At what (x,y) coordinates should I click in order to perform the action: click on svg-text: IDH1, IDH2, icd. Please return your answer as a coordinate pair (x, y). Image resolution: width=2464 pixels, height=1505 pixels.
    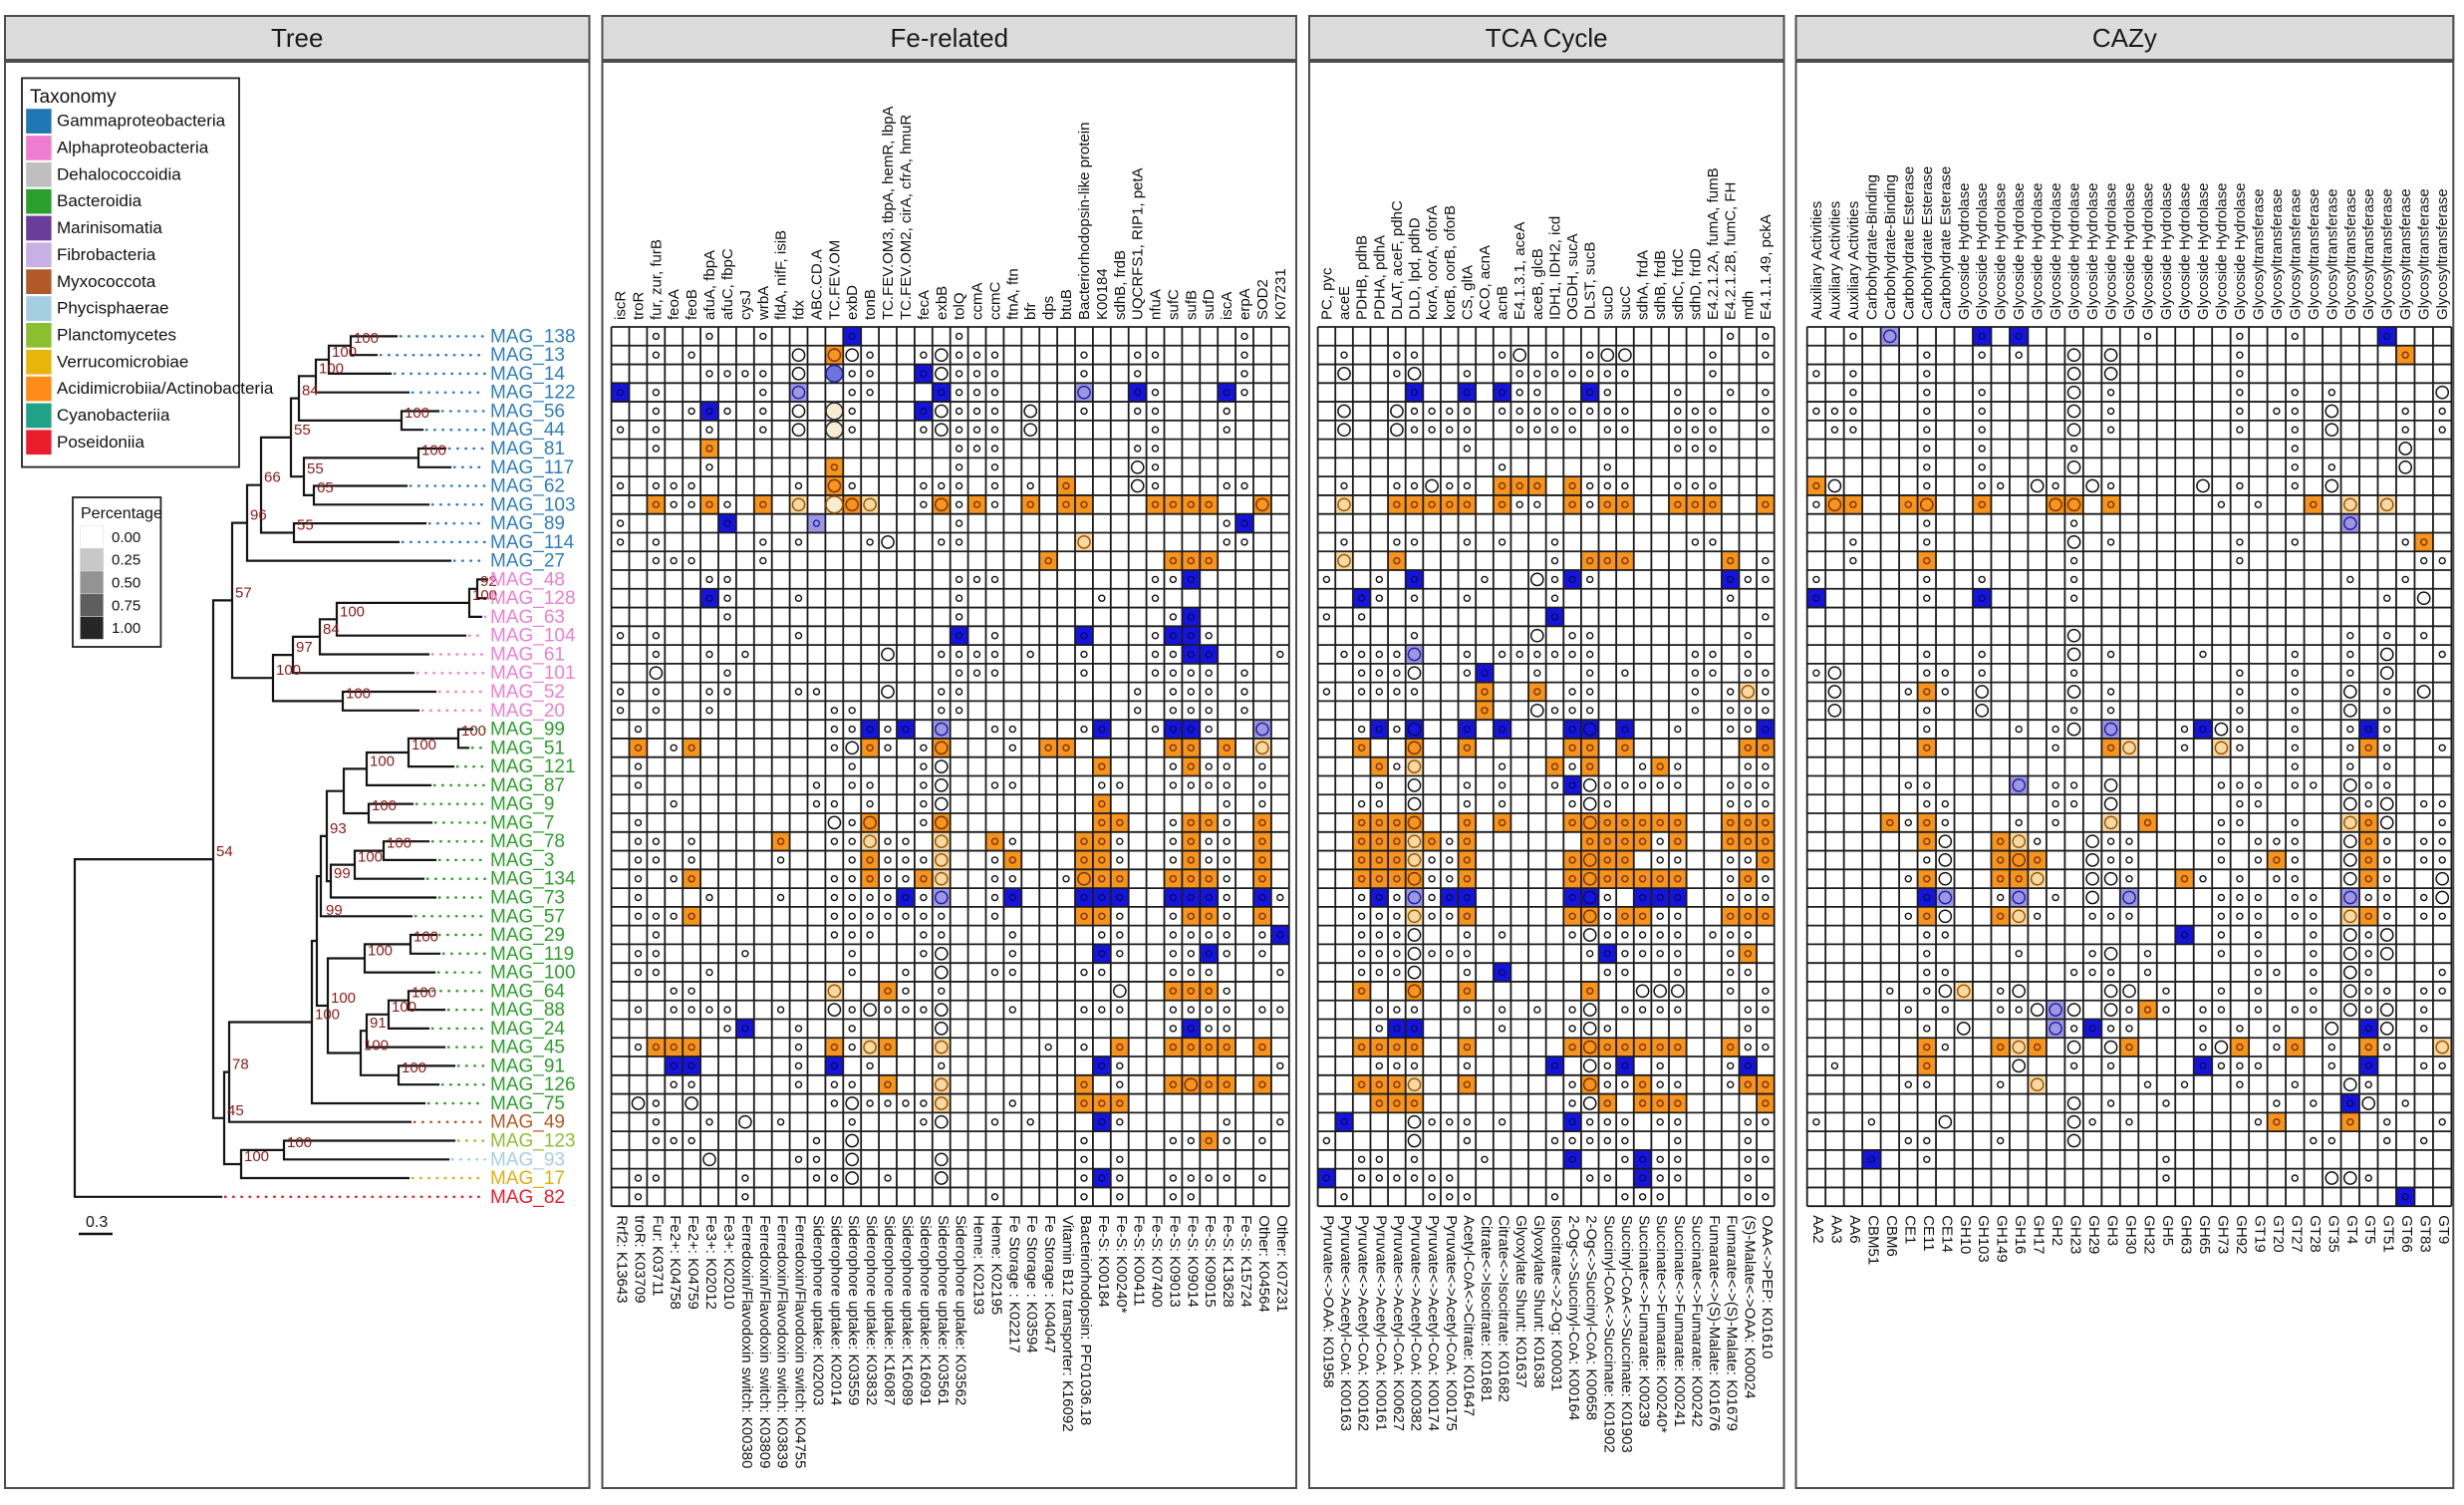
    Looking at the image, I should click on (1555, 268).